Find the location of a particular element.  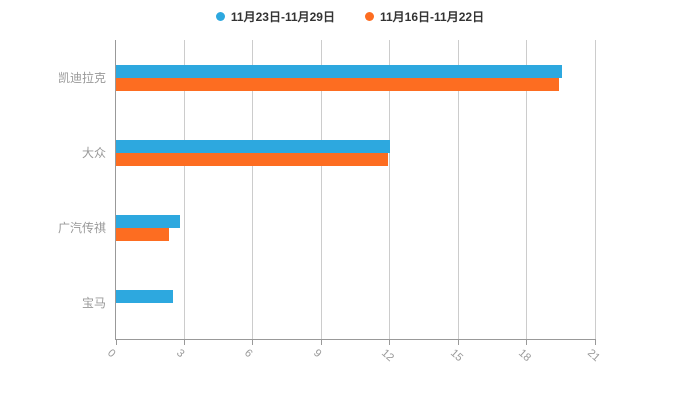

legend-item-week-nov16-22: 11月16日-11月22日 is located at coordinates (424, 16).